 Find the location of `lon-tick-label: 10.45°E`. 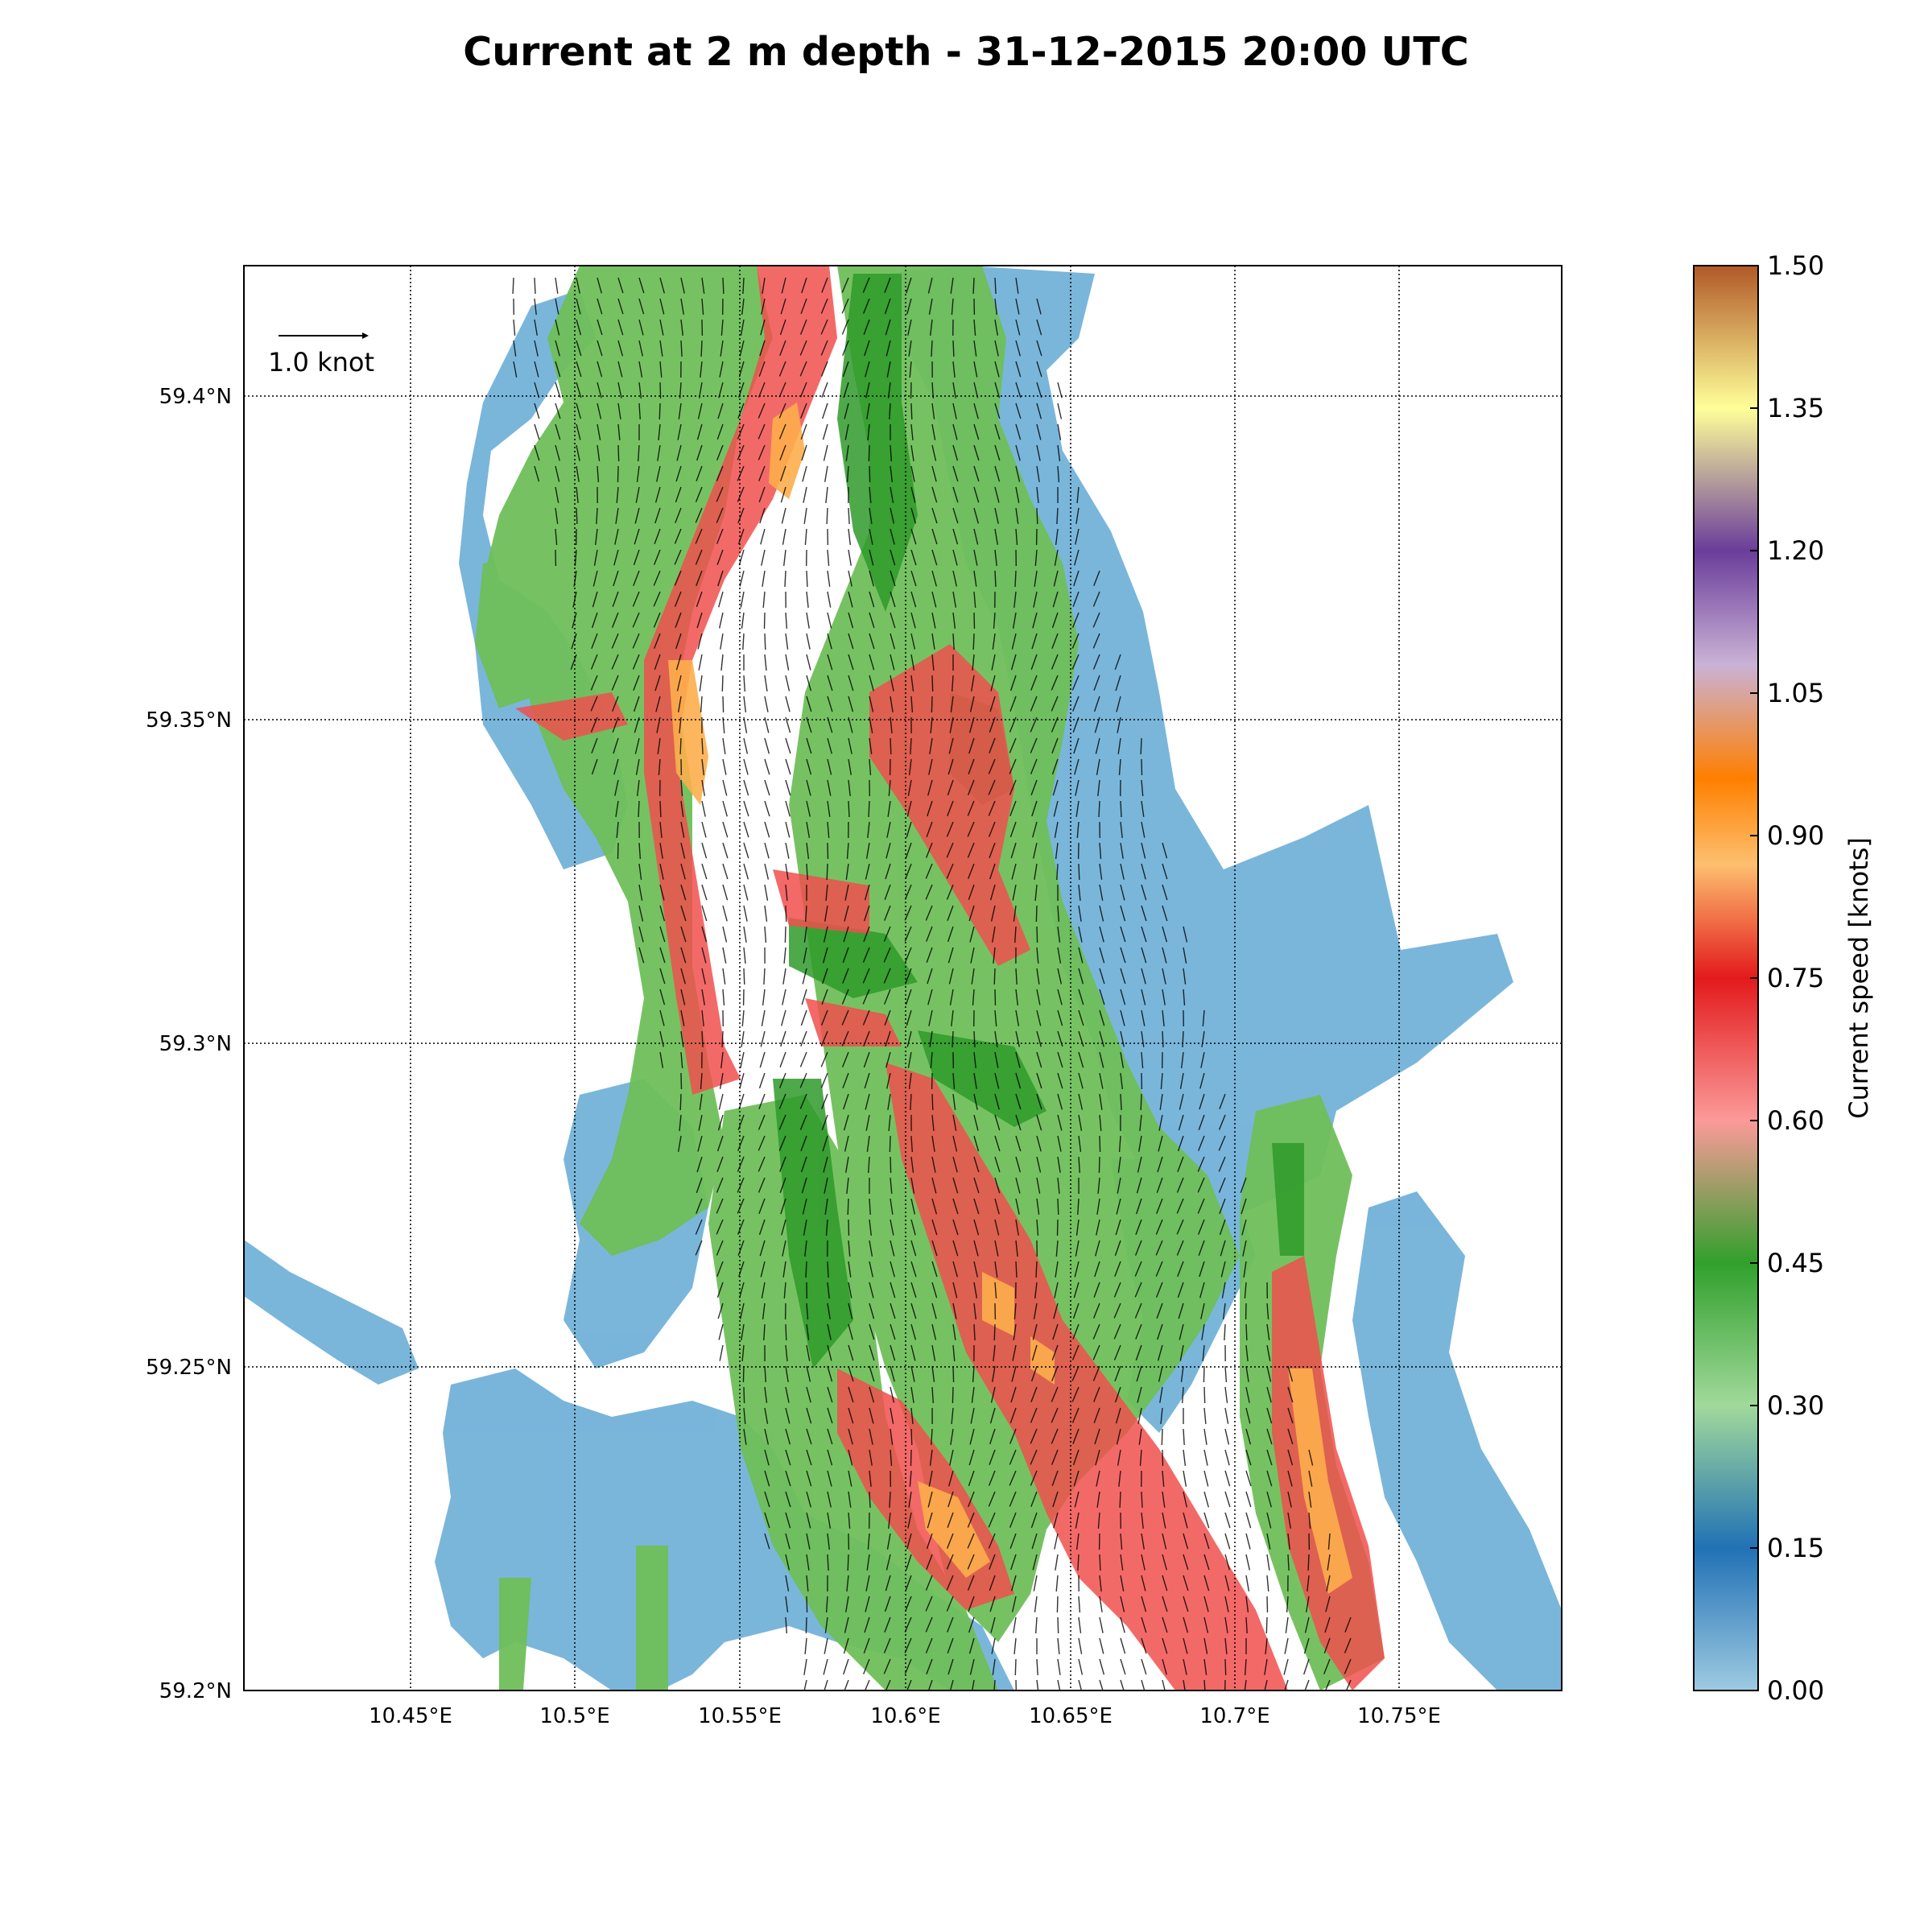

lon-tick-label: 10.45°E is located at coordinates (410, 1716).